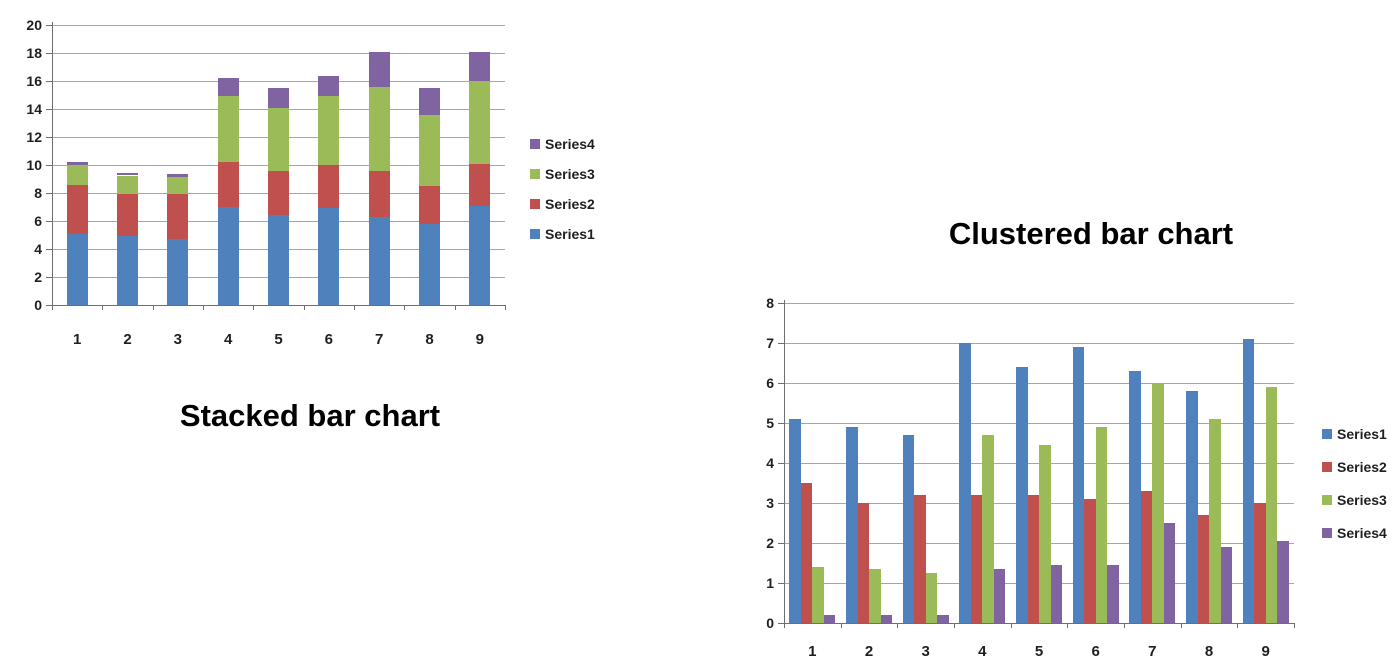 The width and height of the screenshot is (1400, 669). I want to click on bar-series2-cat8, so click(1203, 569).